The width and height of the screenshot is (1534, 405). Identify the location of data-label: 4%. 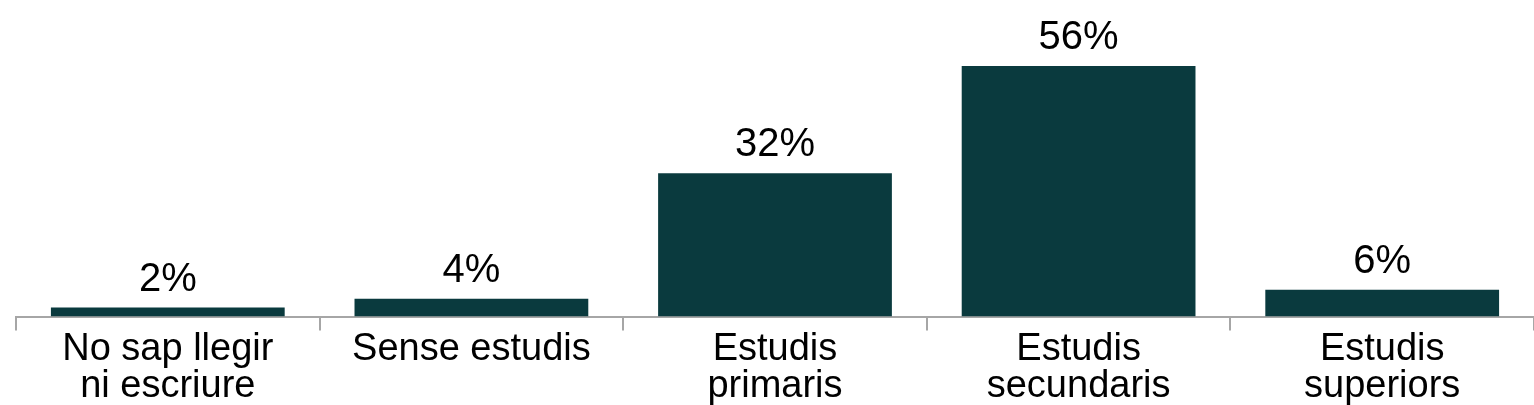
(471, 267).